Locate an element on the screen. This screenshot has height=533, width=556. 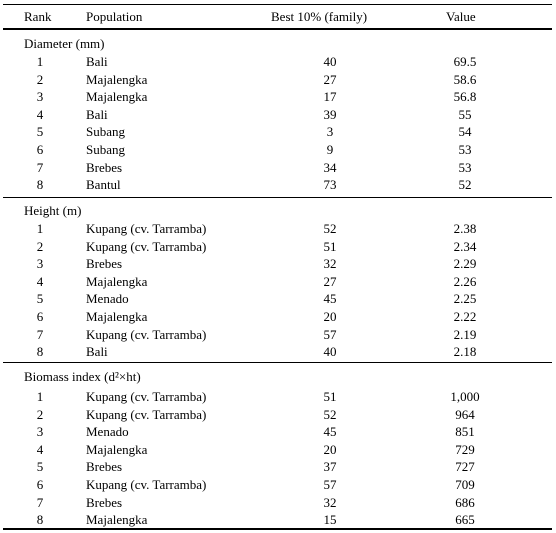
table-bottom-rule is located at coordinates (277, 529).